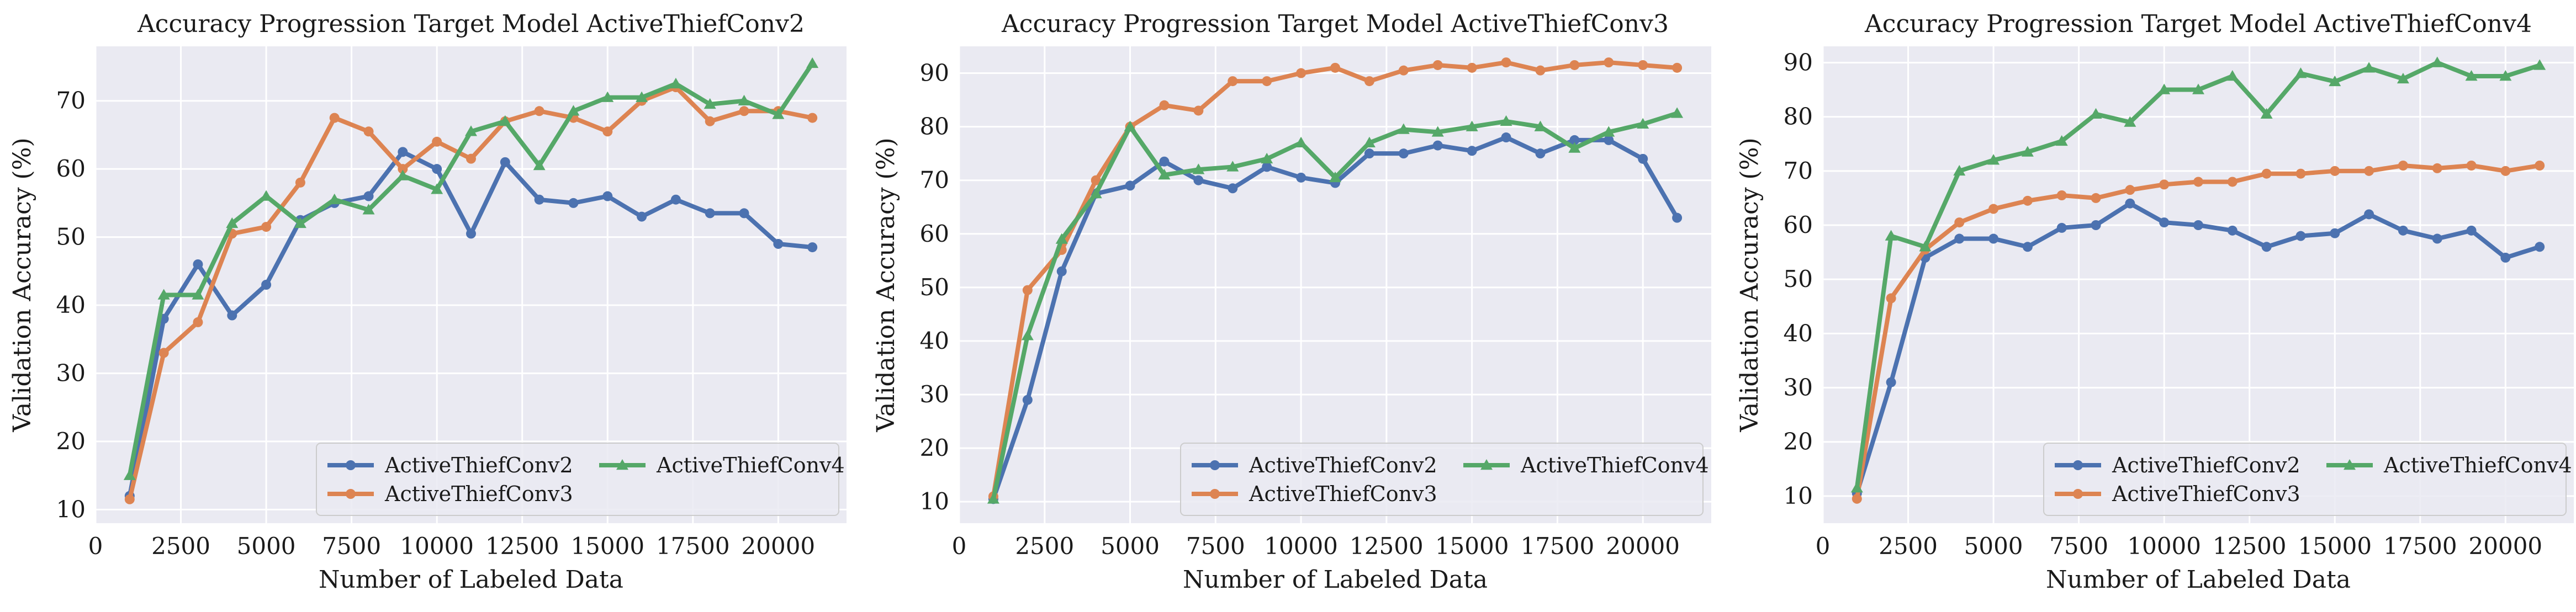  I want to click on y-tick-label: 80, so click(934, 126).